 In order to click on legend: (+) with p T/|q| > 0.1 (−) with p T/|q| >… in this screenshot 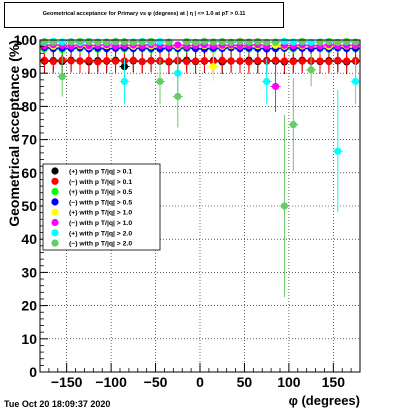, I will do `click(101, 207)`.